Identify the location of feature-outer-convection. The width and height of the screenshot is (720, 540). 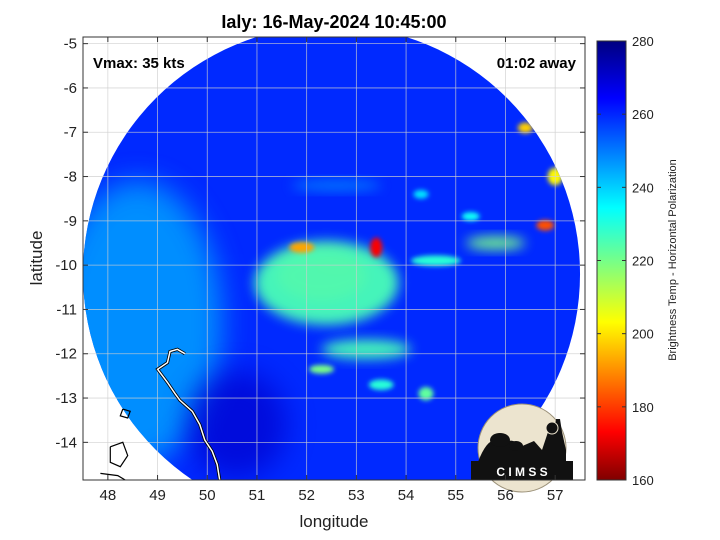
(326, 282).